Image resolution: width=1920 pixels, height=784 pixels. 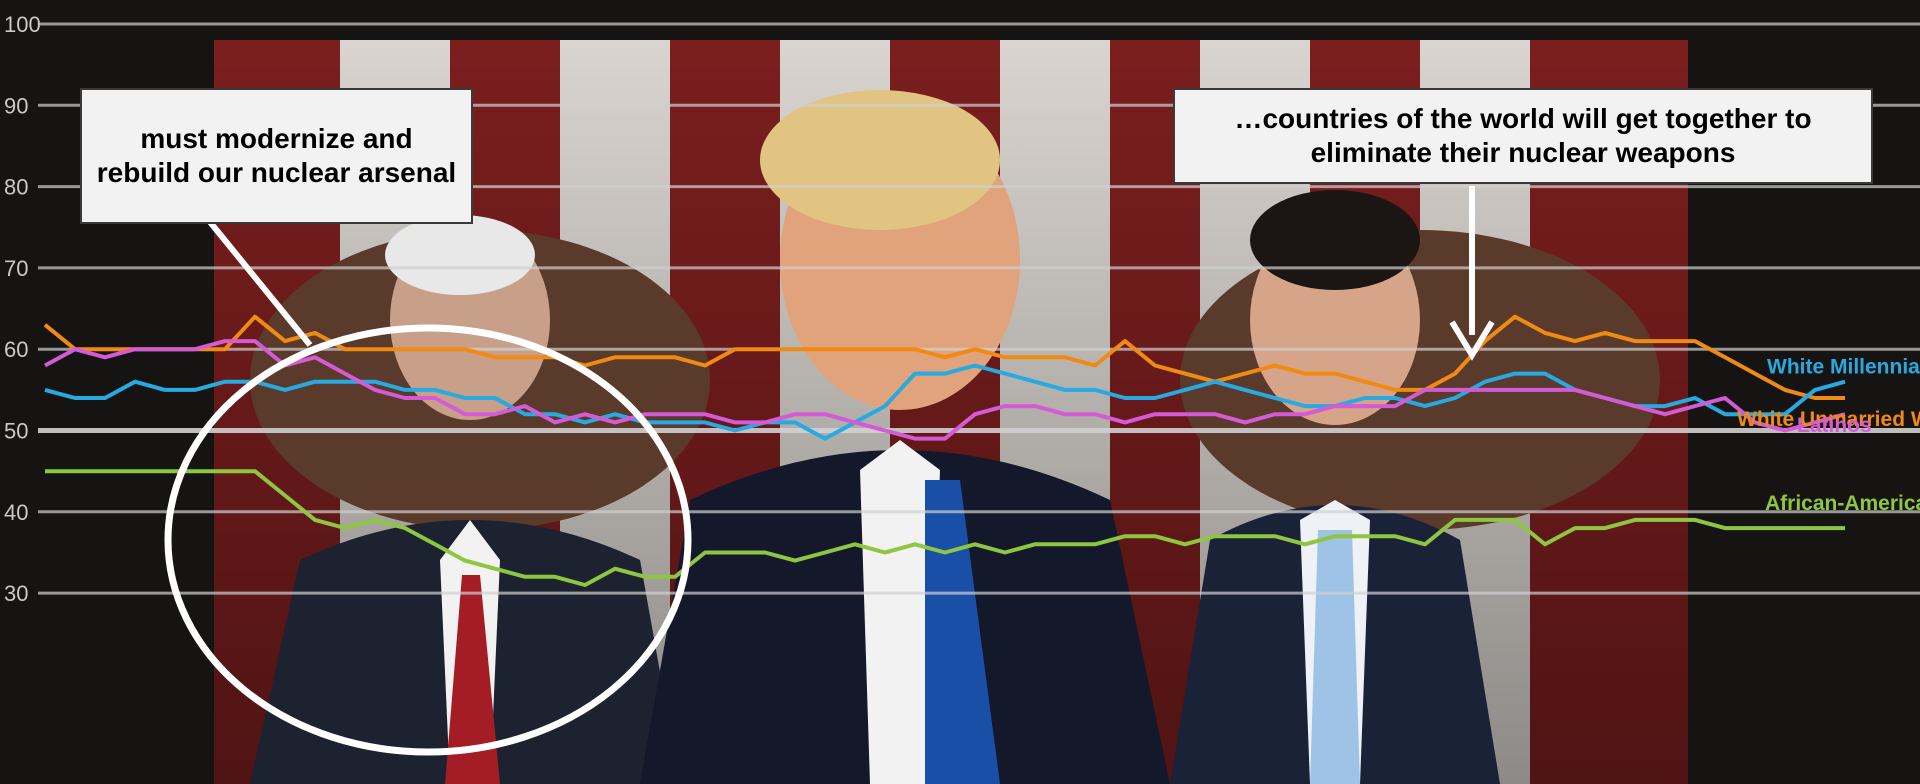 What do you see at coordinates (945, 402) in the screenshot?
I see `series-line-white-millennials` at bounding box center [945, 402].